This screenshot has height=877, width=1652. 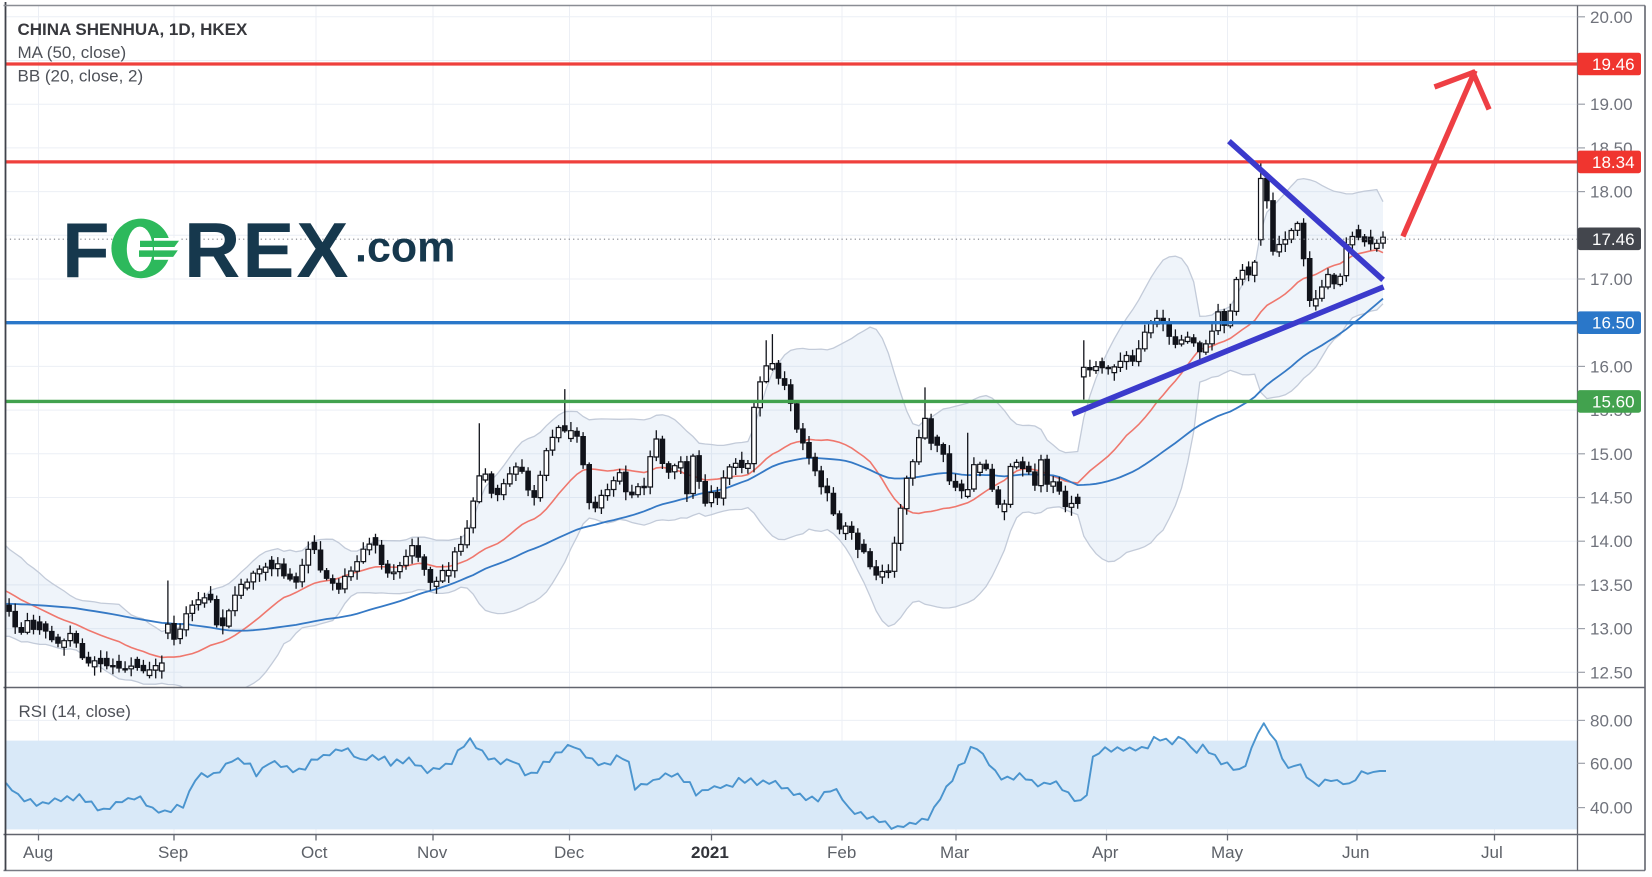 I want to click on svg-text: 15.60, so click(x=1613, y=401).